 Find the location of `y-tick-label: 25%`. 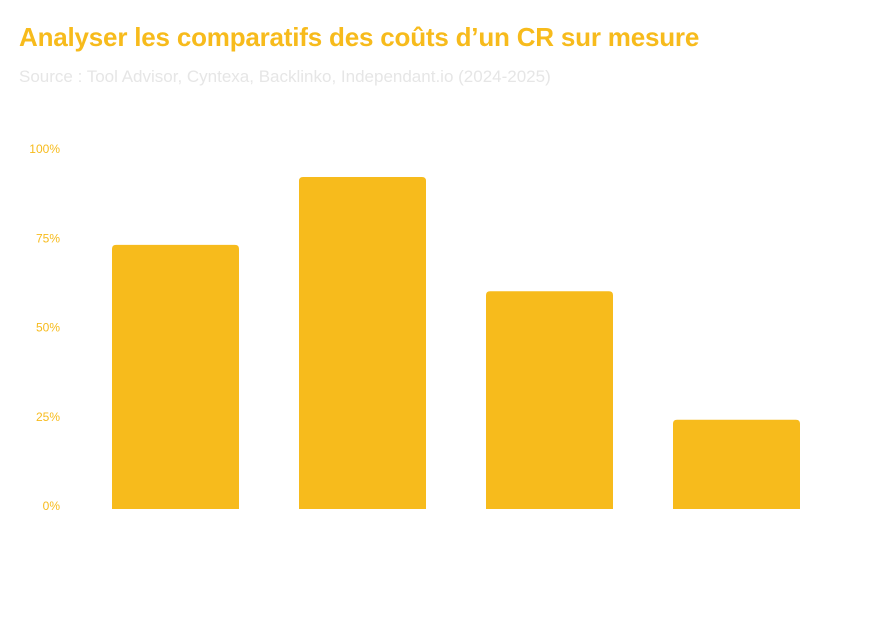

y-tick-label: 25% is located at coordinates (48, 417).